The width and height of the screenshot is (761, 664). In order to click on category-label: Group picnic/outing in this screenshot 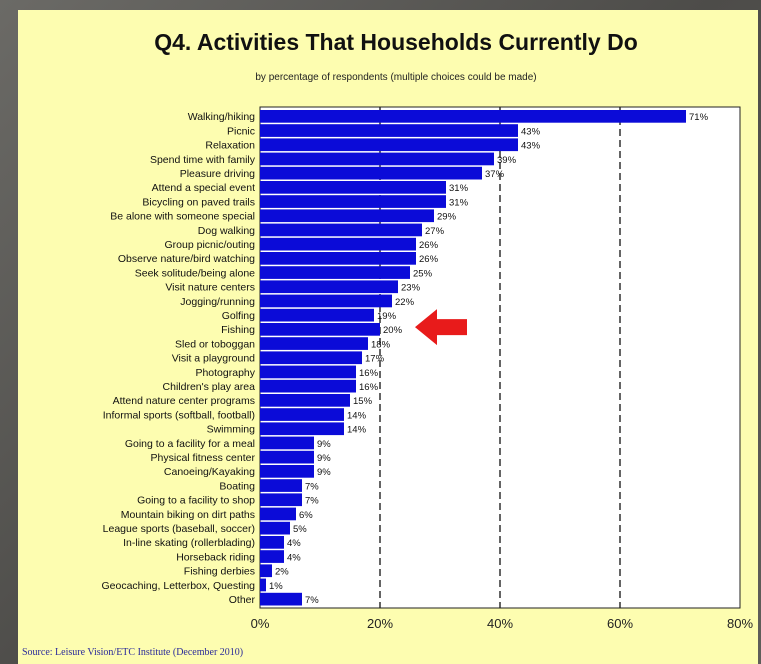, I will do `click(210, 245)`.